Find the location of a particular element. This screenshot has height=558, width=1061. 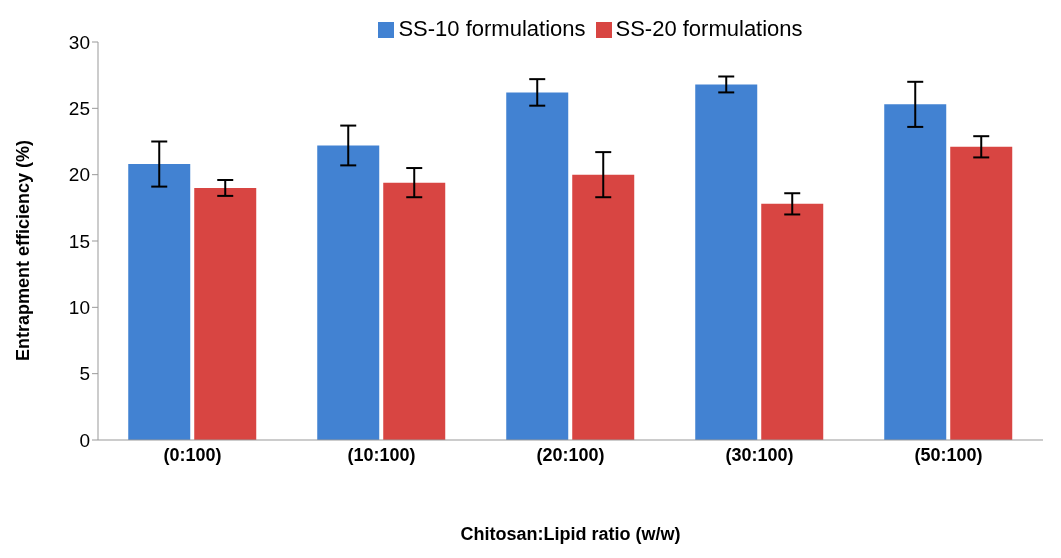

legend-label: SS-20 formulations is located at coordinates (709, 28).